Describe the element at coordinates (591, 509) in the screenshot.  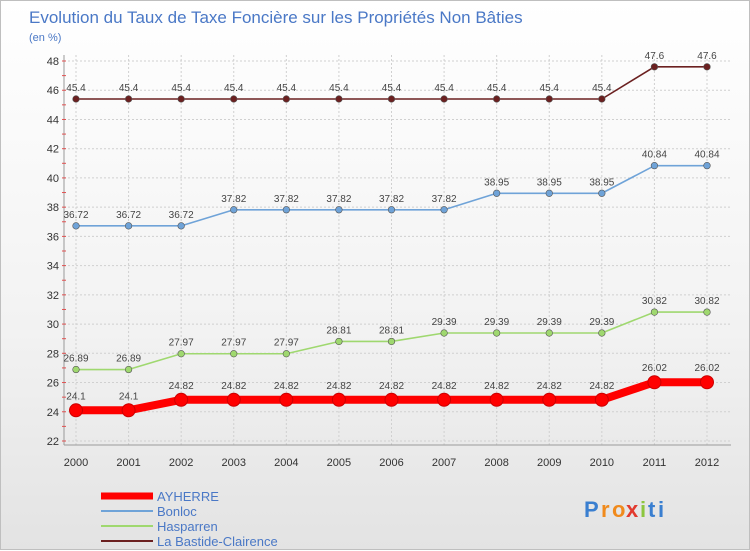
I see `logo-letter: P` at that location.